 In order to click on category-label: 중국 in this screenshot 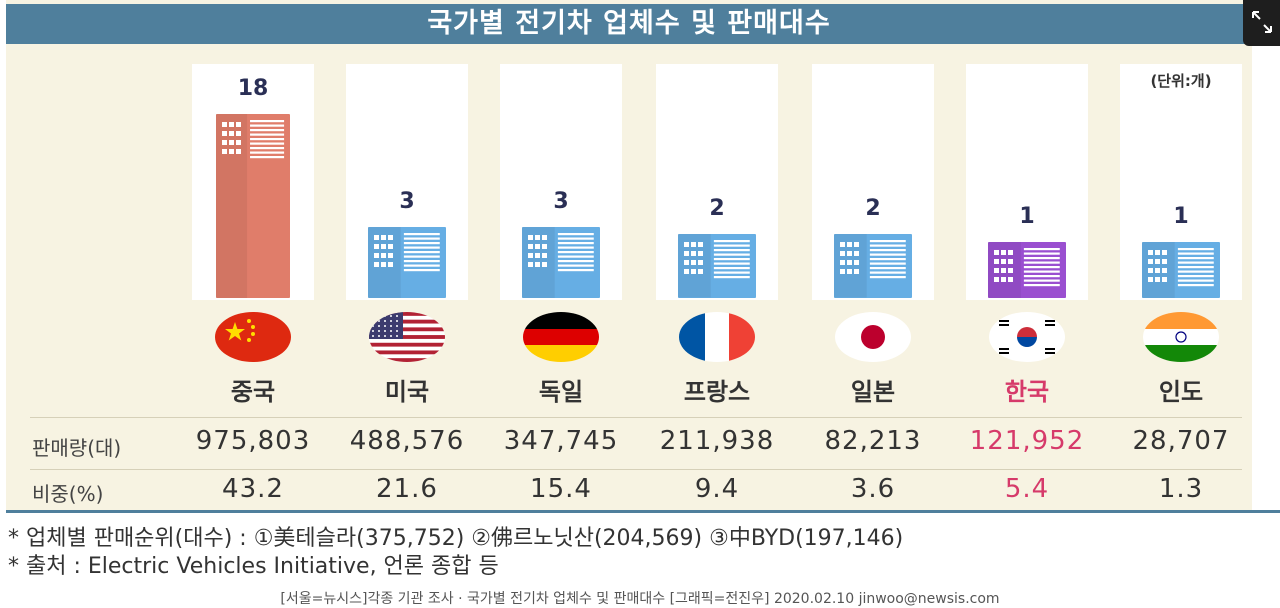, I will do `click(253, 392)`.